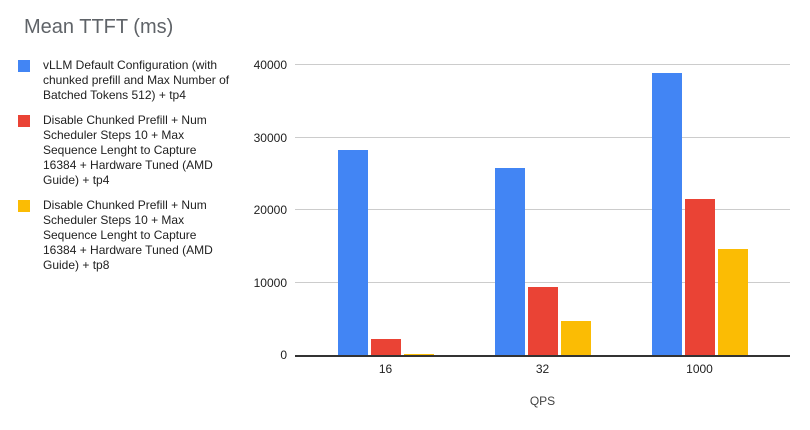 This screenshot has height=430, width=810. What do you see at coordinates (270, 65) in the screenshot?
I see `y-tick-label: 40000` at bounding box center [270, 65].